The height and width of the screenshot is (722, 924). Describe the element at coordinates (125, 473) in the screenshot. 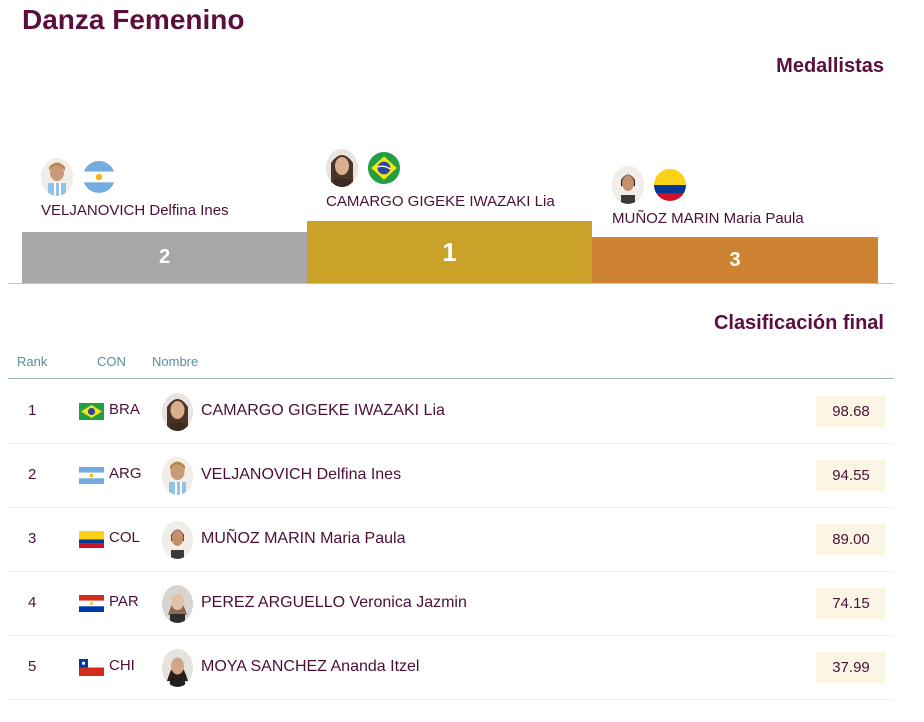

I see `row-country-code: ARG` at that location.